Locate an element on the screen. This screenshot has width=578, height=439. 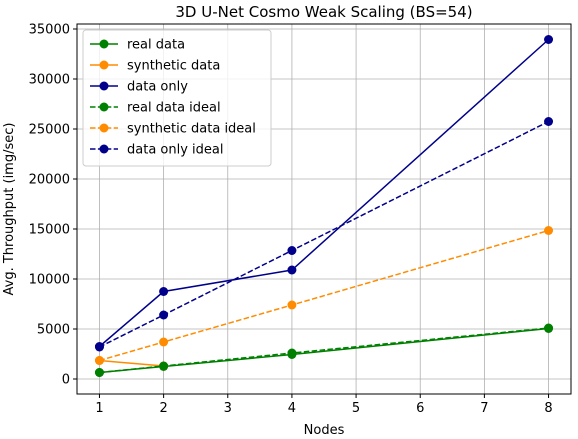
x-tick-label: 5 is located at coordinates (356, 408).